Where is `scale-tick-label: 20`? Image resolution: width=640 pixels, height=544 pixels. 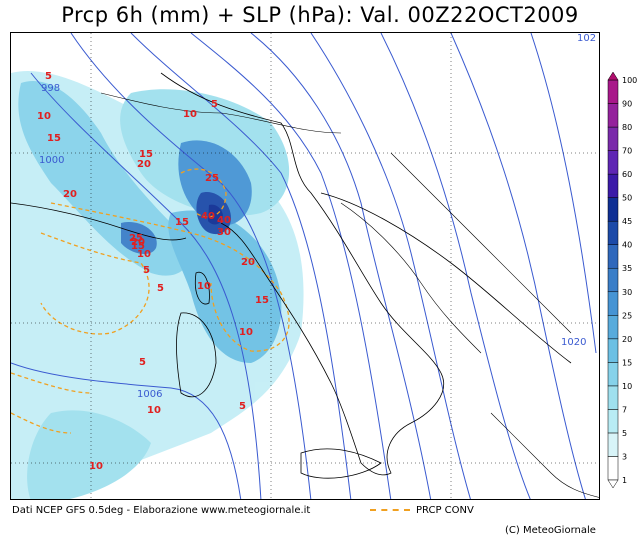
scale-tick-label: 20 is located at coordinates (627, 339).